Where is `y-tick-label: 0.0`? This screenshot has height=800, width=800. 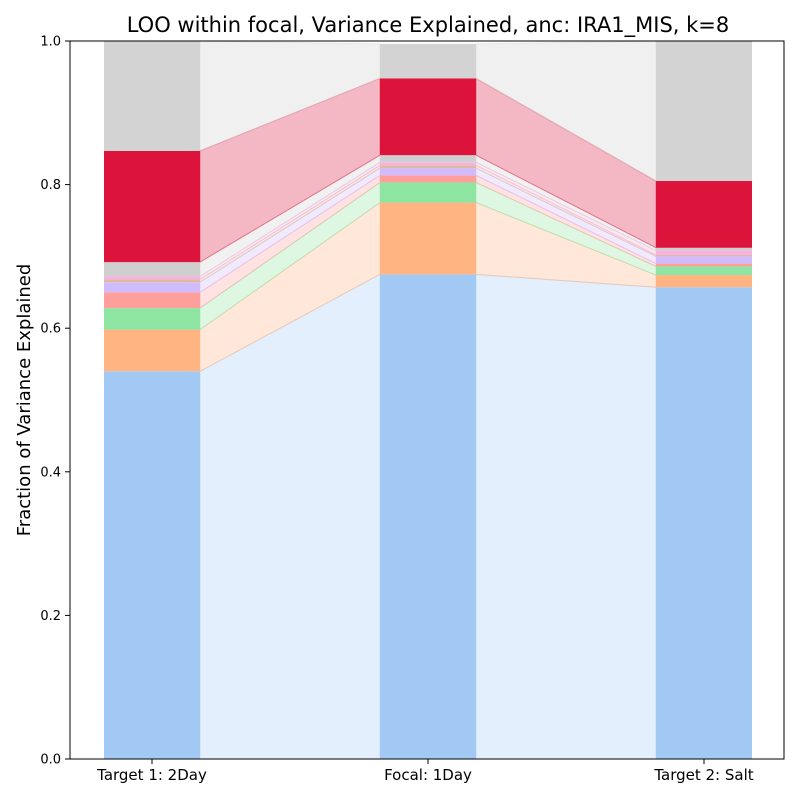 y-tick-label: 0.0 is located at coordinates (50, 760).